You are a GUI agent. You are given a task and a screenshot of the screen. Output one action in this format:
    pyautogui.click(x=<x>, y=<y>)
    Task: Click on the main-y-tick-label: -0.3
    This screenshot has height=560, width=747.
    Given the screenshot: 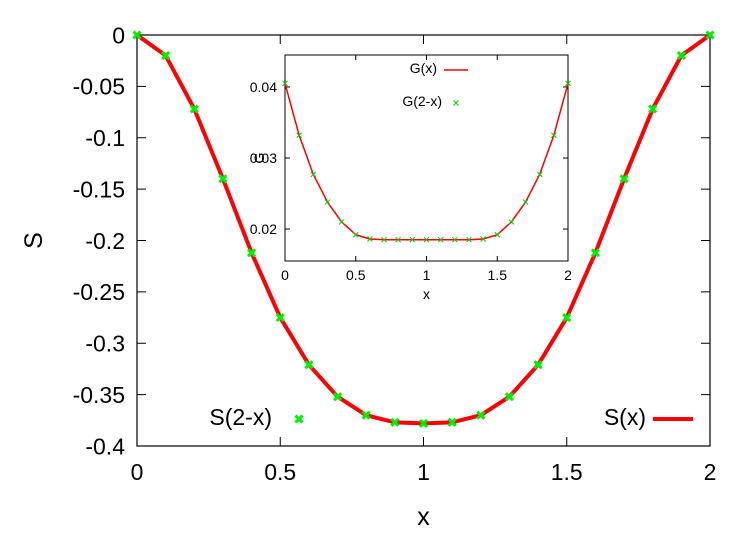 What is the action you would take?
    pyautogui.click(x=105, y=344)
    